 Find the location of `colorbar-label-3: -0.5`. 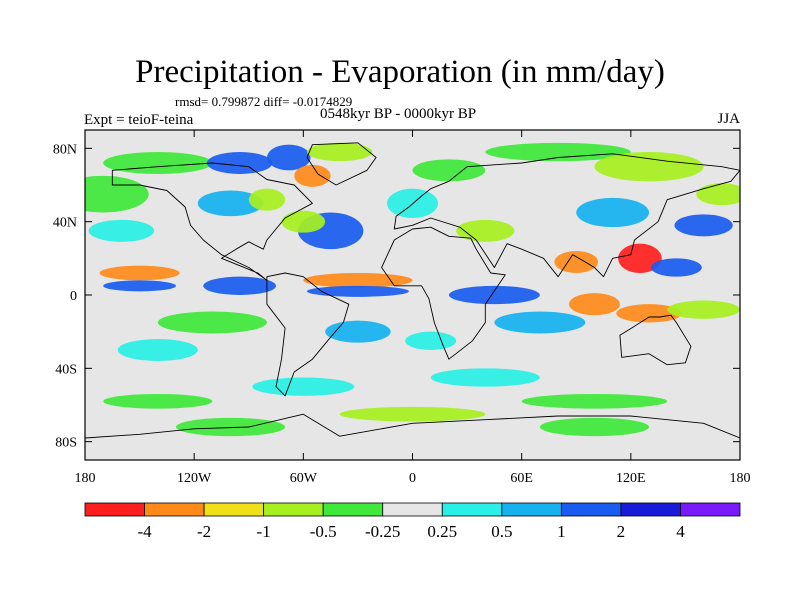

colorbar-label-3: -0.5 is located at coordinates (323, 531).